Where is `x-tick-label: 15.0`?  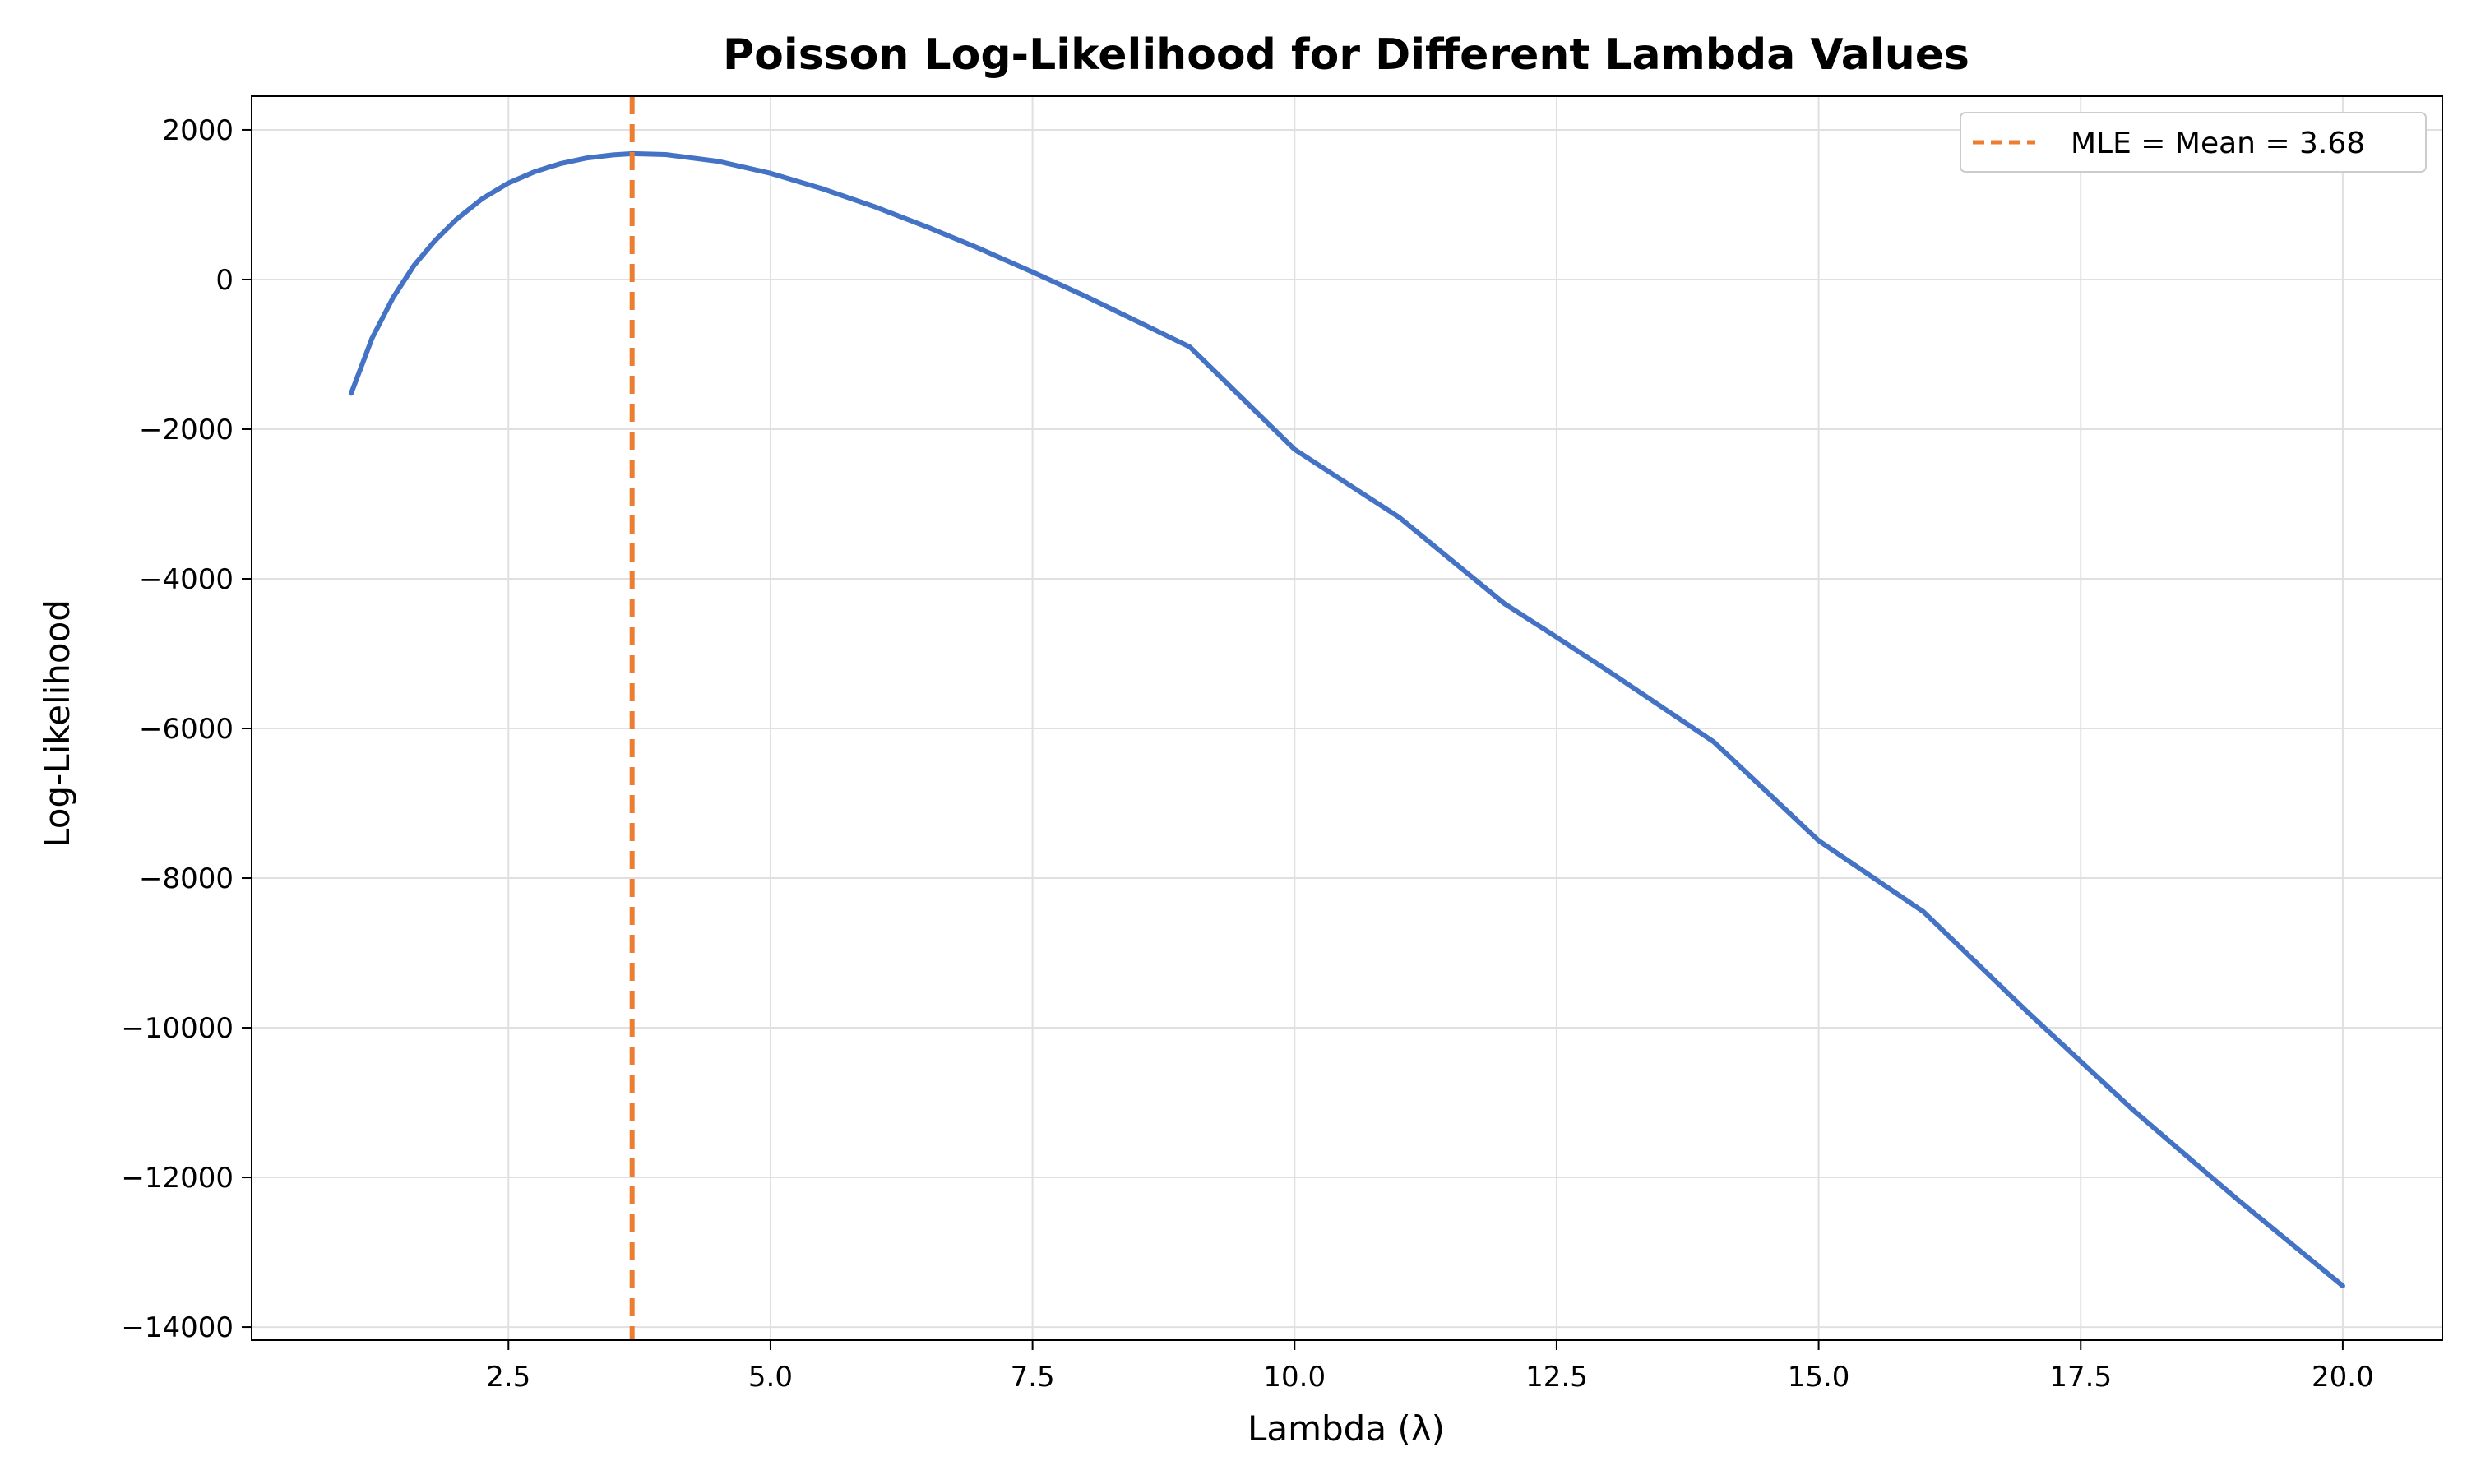
x-tick-label: 15.0 is located at coordinates (1819, 1378).